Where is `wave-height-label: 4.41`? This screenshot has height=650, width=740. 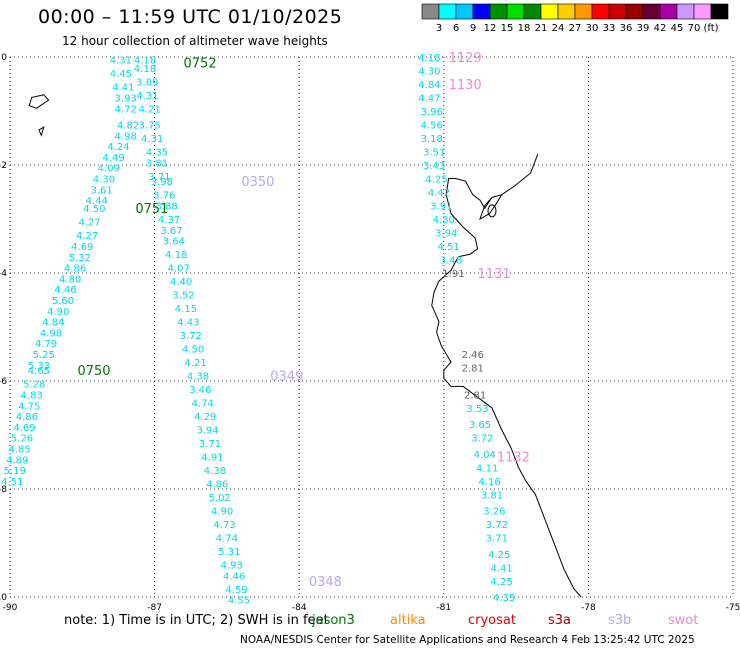 wave-height-label: 4.41 is located at coordinates (502, 568).